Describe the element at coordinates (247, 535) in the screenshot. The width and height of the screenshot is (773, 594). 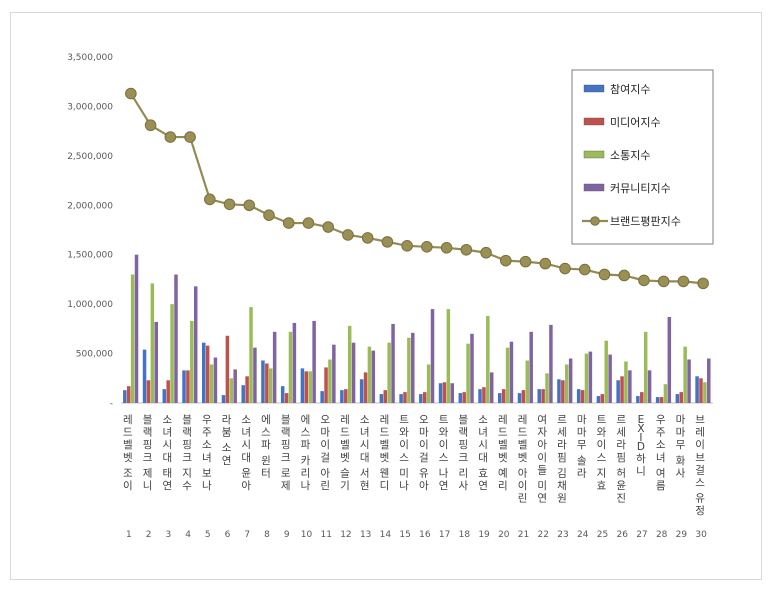
I see `x-rank-label: 7` at that location.